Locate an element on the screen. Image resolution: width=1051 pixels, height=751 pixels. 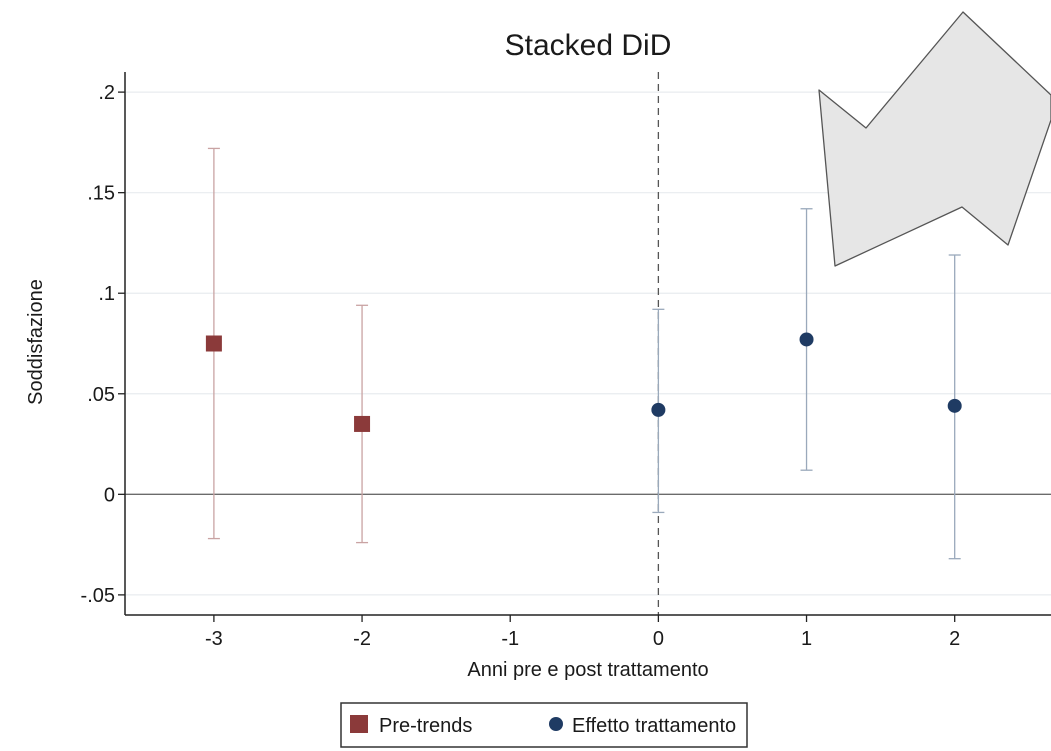
arrow-icon is located at coordinates (934, 139).